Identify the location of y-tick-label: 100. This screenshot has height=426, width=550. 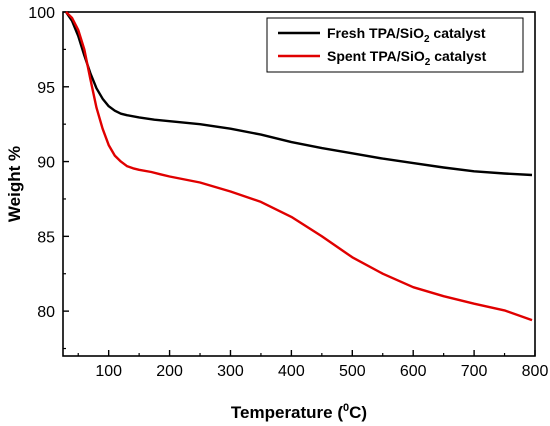
(41, 13).